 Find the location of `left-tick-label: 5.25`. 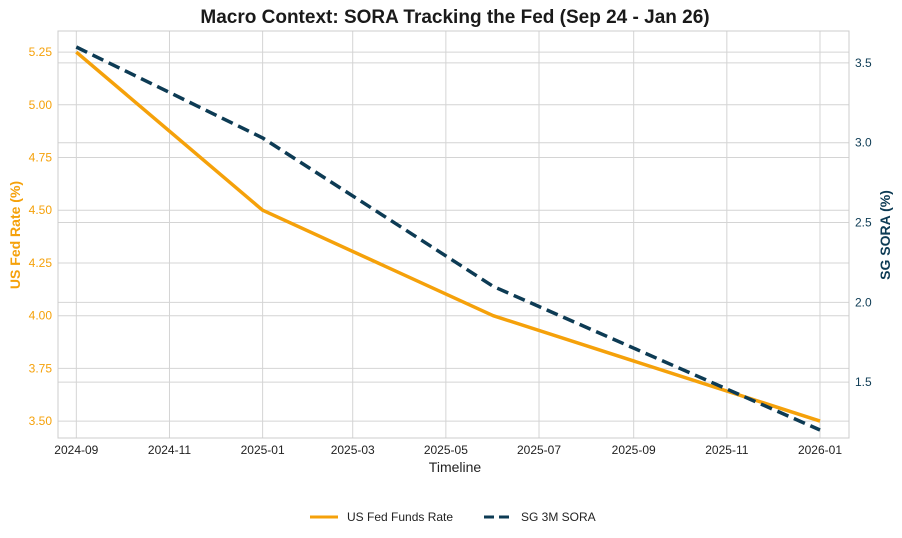

left-tick-label: 5.25 is located at coordinates (41, 52).